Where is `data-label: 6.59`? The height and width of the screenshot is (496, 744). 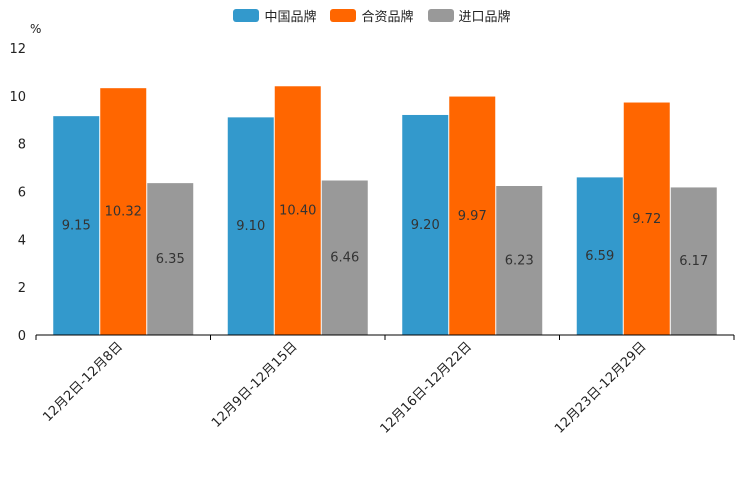 data-label: 6.59 is located at coordinates (599, 256).